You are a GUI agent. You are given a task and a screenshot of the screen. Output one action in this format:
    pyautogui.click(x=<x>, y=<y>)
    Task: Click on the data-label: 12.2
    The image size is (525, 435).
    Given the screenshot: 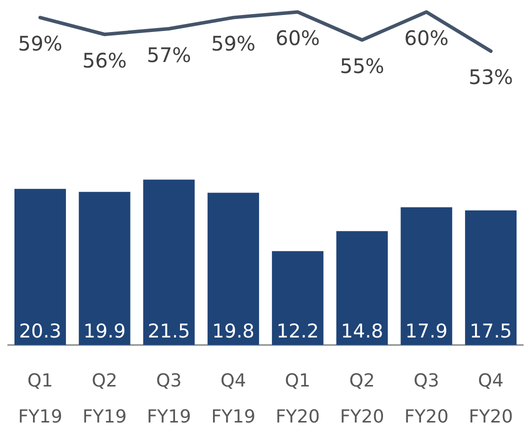 What is the action you would take?
    pyautogui.click(x=297, y=331)
    